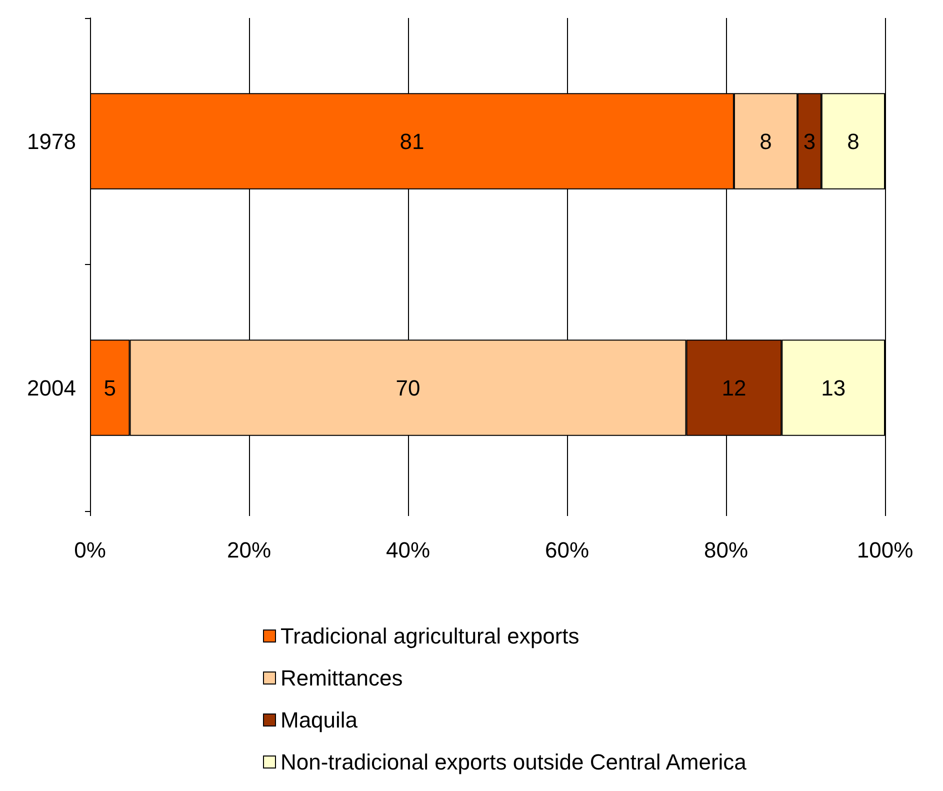  I want to click on legend-label: Remittances, so click(341, 678).